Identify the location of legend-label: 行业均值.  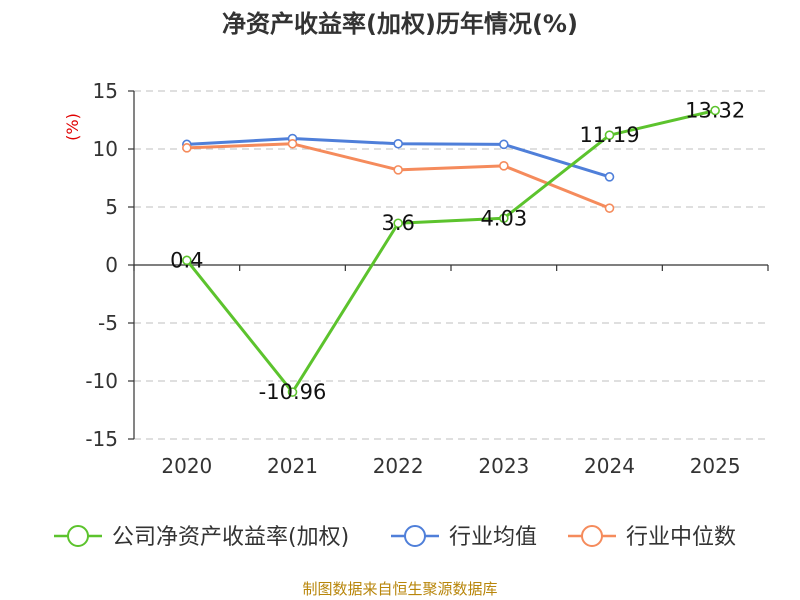
(493, 537).